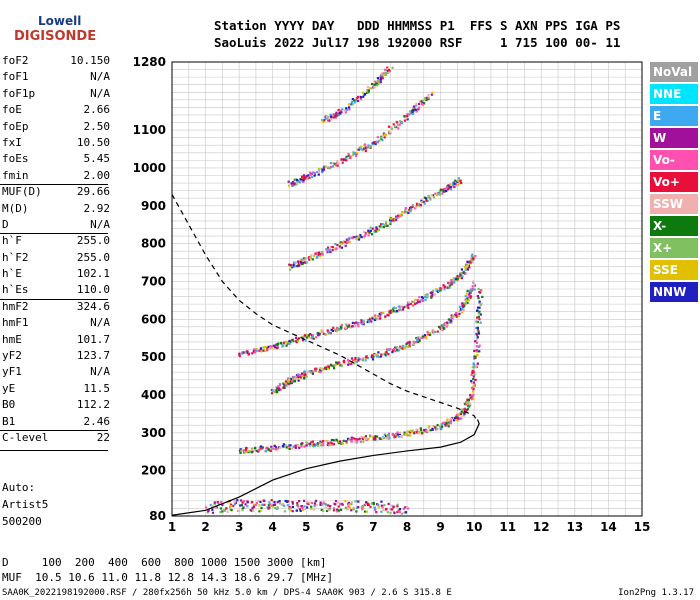  What do you see at coordinates (93, 356) in the screenshot?
I see `param-value: 123.7` at bounding box center [93, 356].